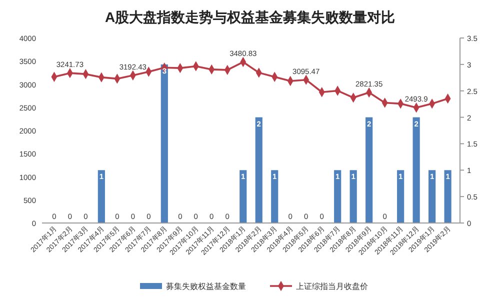 The width and height of the screenshot is (500, 301). Describe the element at coordinates (206, 286) in the screenshot. I see `legend-label: 募集失败权益基金数量` at that location.